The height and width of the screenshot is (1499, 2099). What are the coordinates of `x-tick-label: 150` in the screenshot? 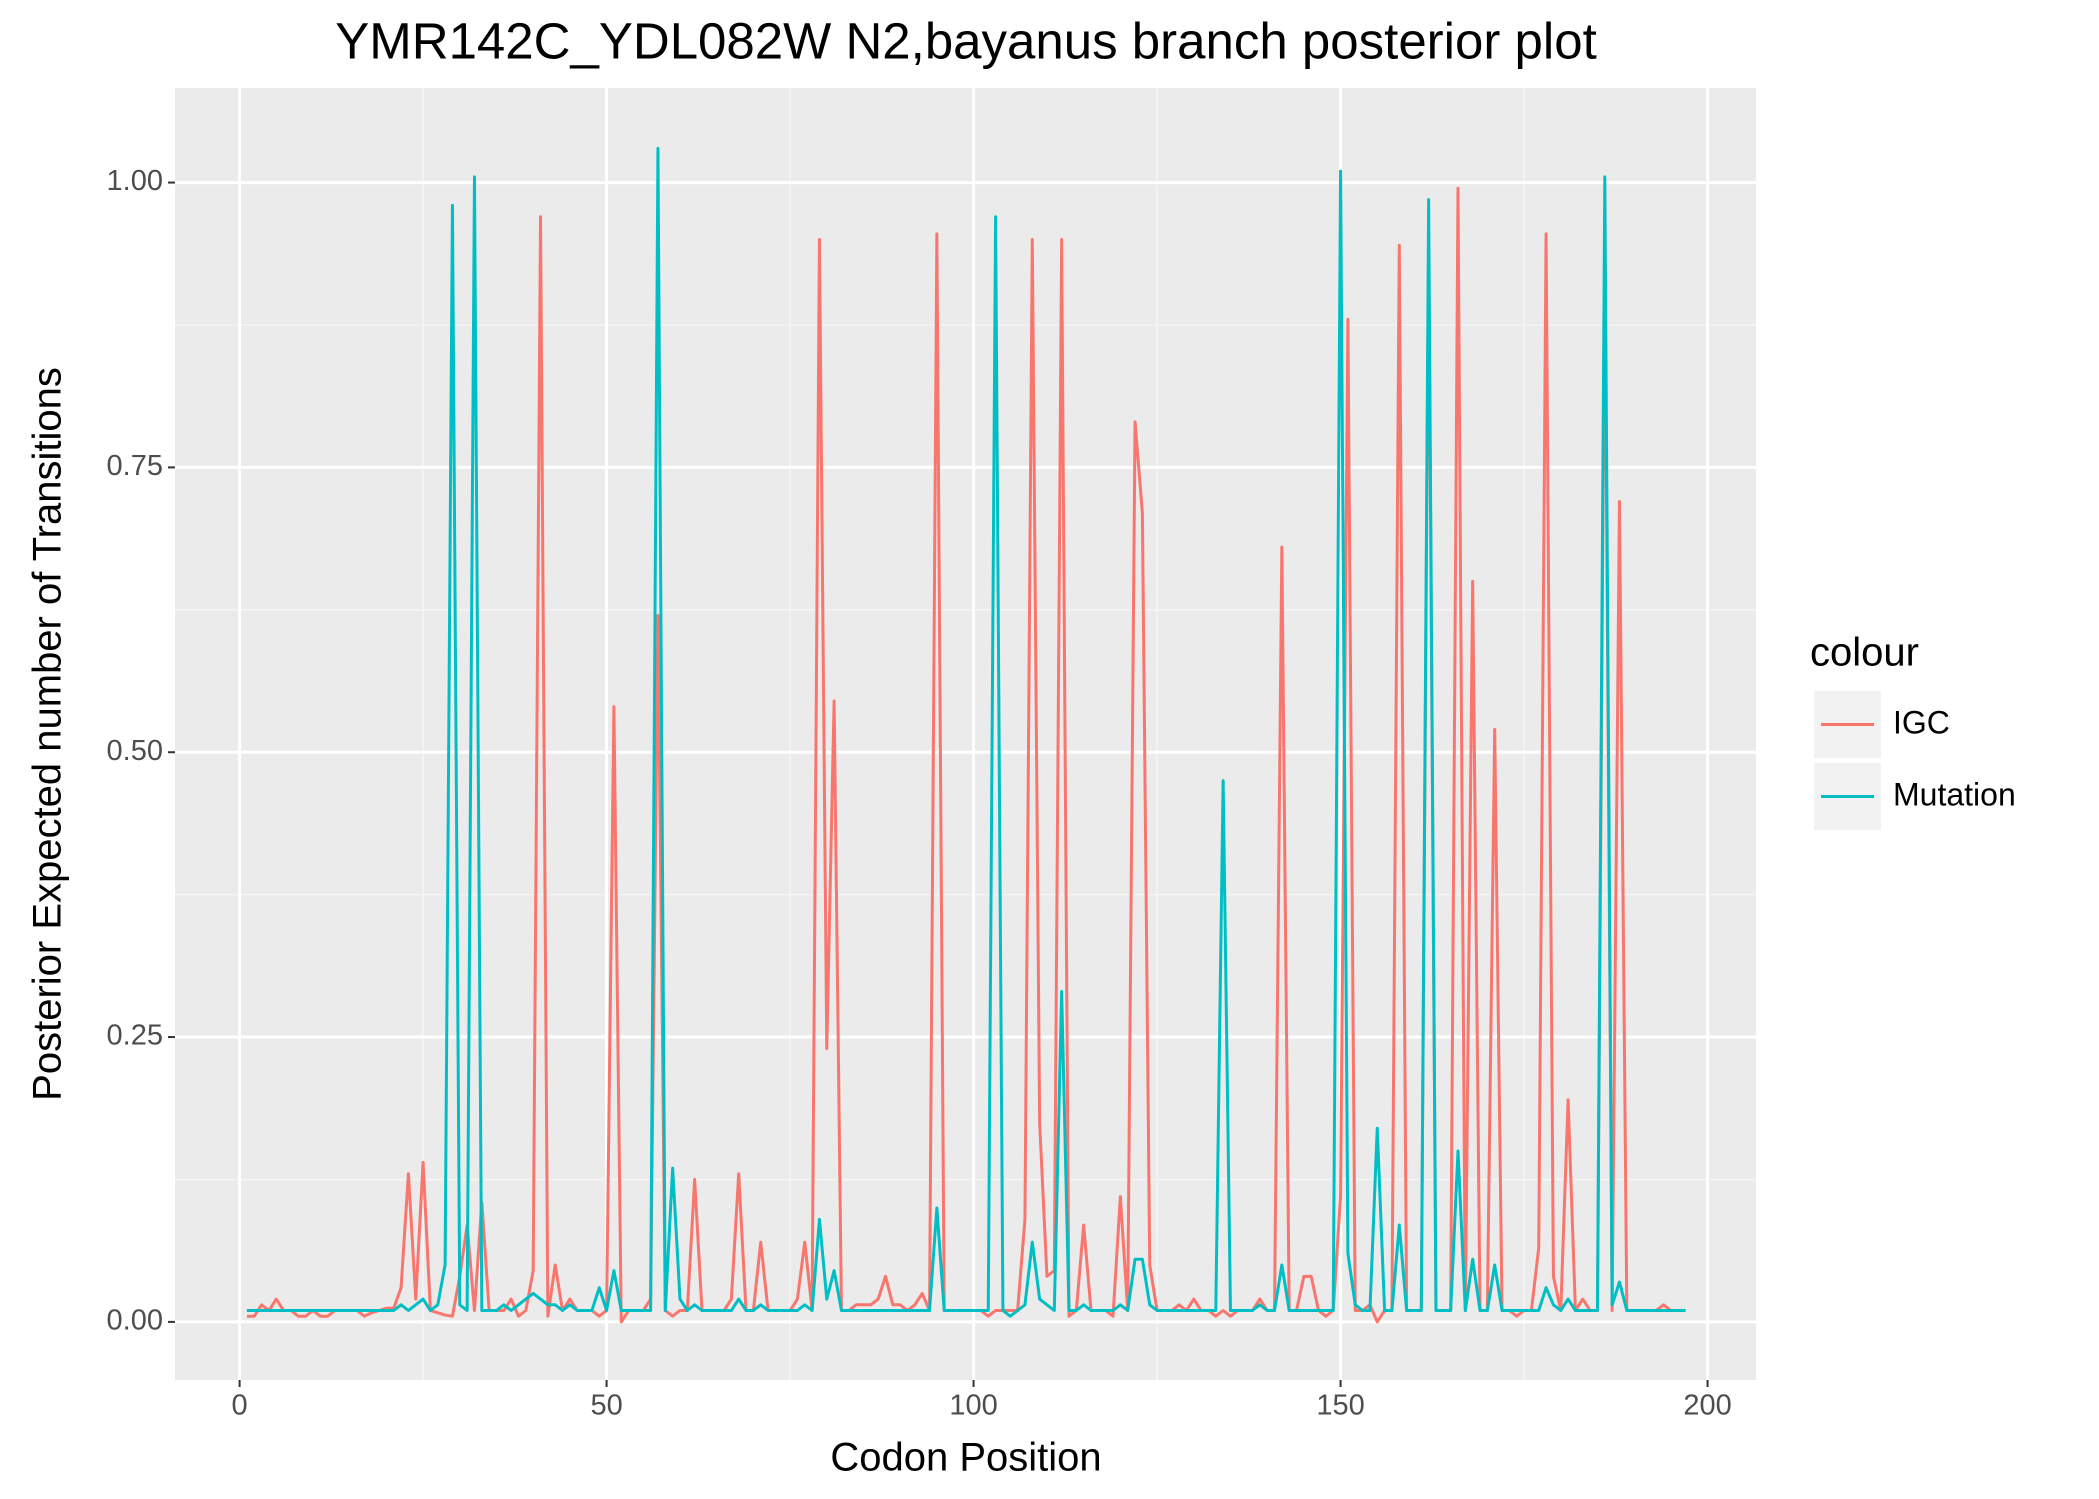 It's located at (1340, 1406).